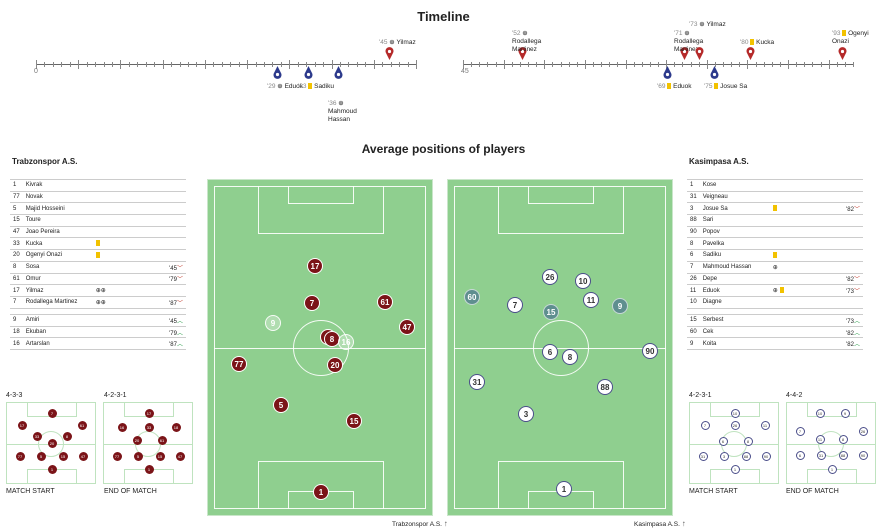  Describe the element at coordinates (281, 405) in the screenshot. I see `player-position-marker: 5` at that location.